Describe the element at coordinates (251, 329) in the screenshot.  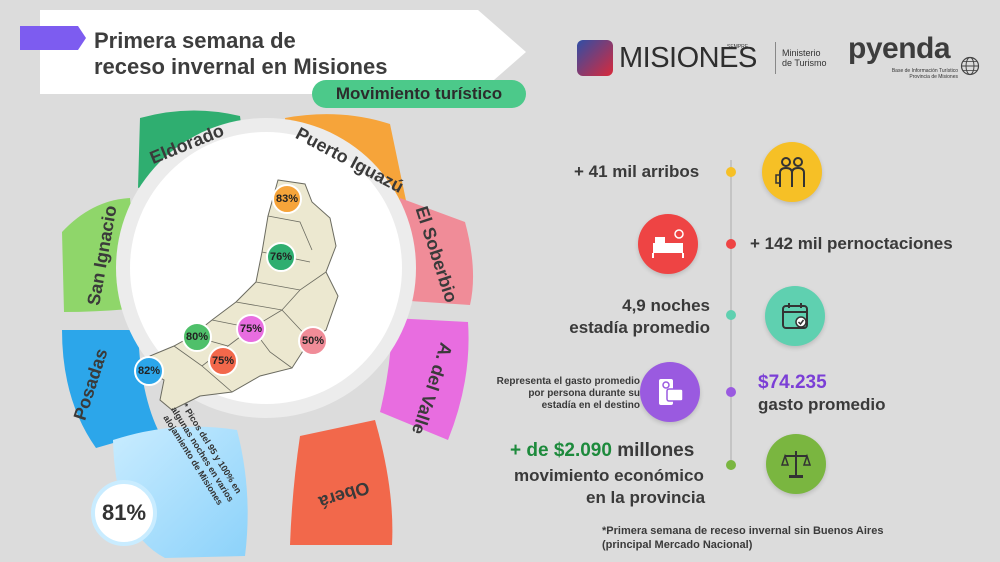
I see `pct-badge-valle: 75%` at that location.